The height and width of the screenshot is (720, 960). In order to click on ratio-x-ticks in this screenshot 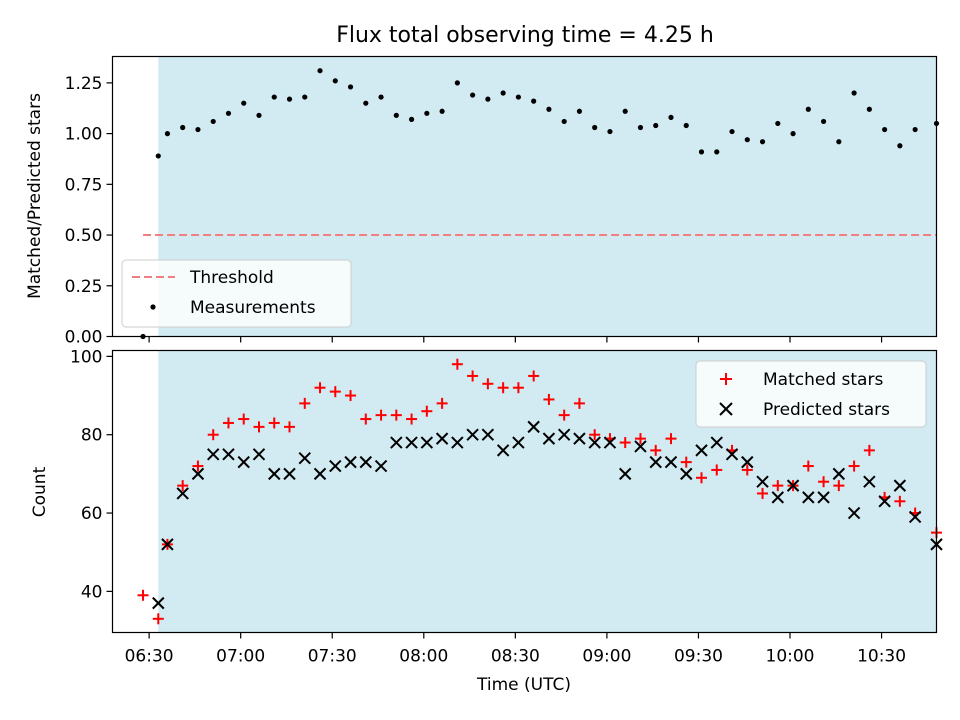, I will do `click(515, 339)`.